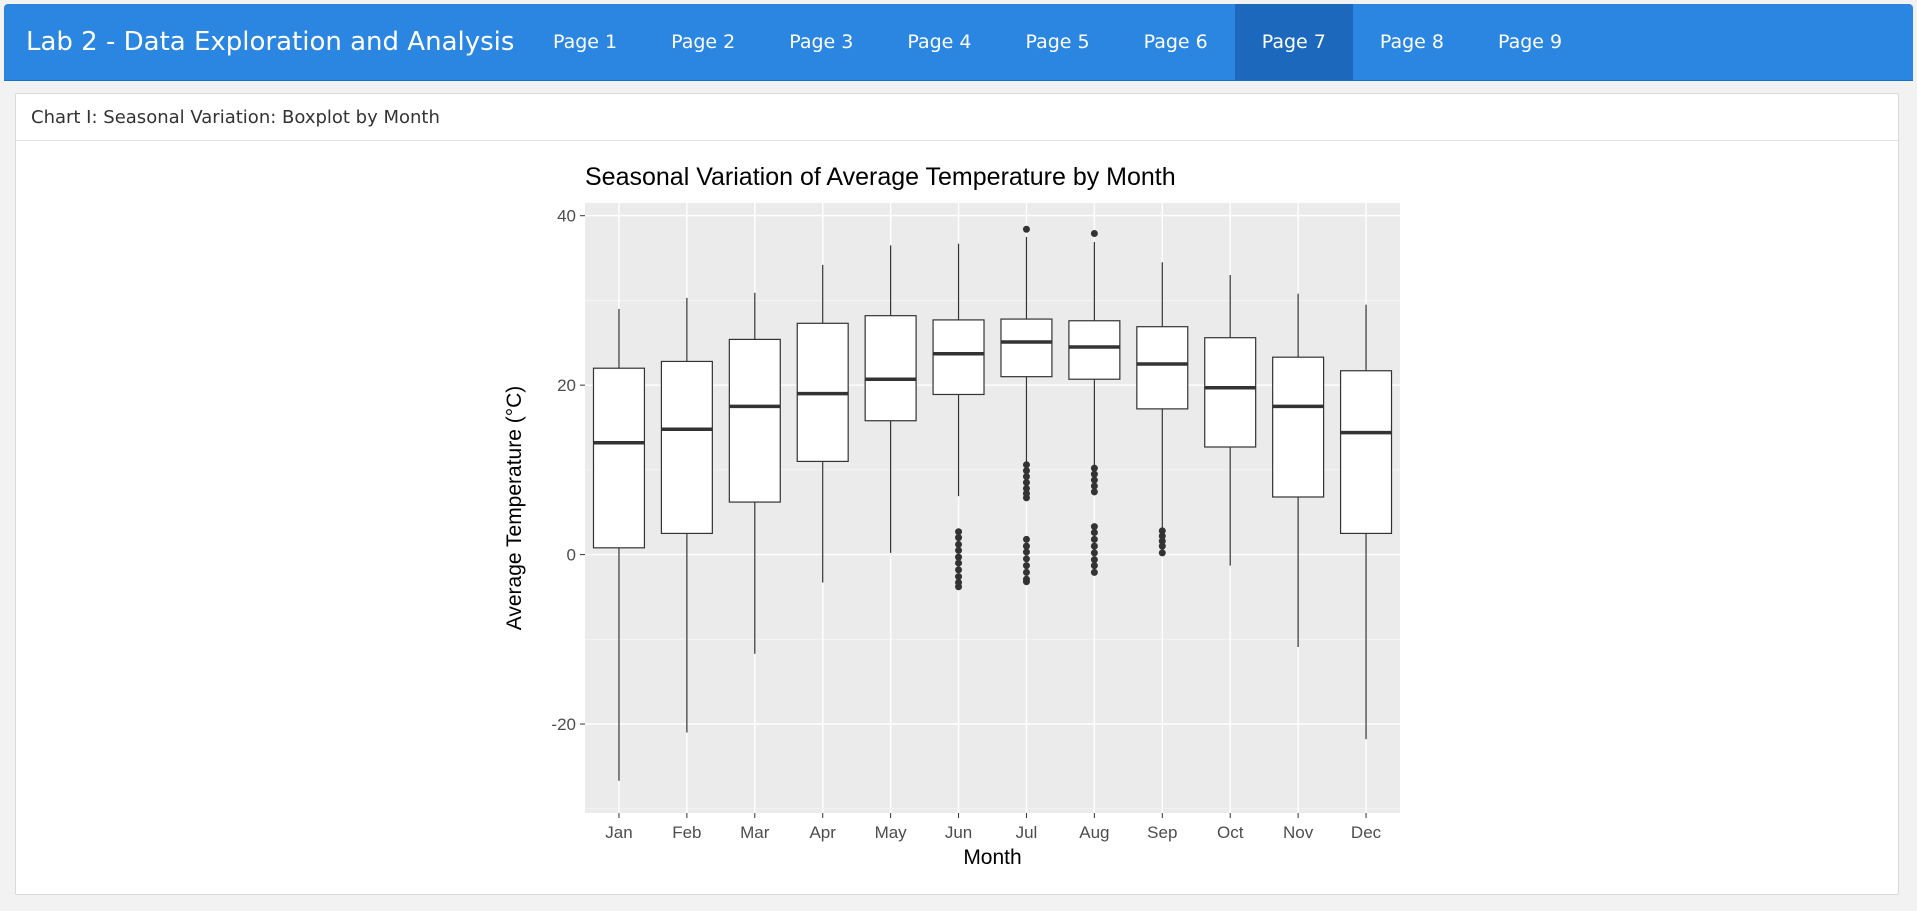  I want to click on box-jun, so click(958, 357).